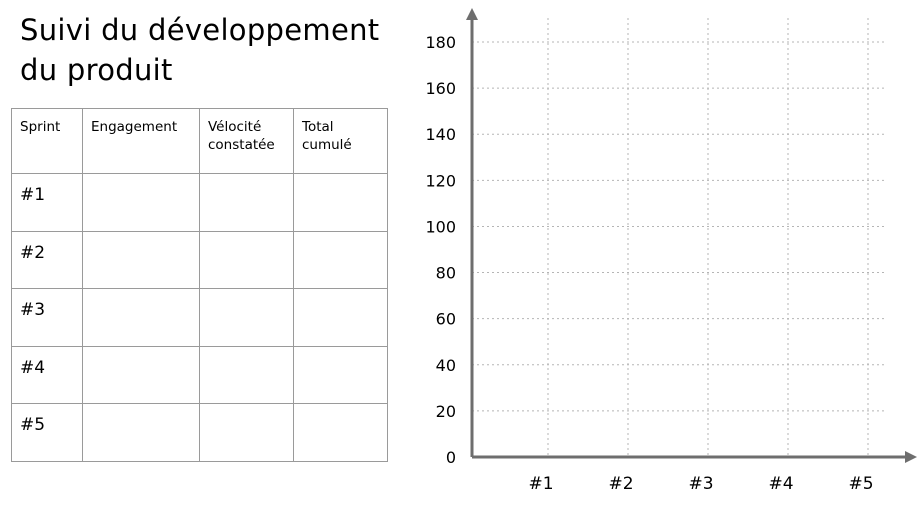  What do you see at coordinates (210, 50) in the screenshot?
I see `page-title: Suivi du développement du produit` at bounding box center [210, 50].